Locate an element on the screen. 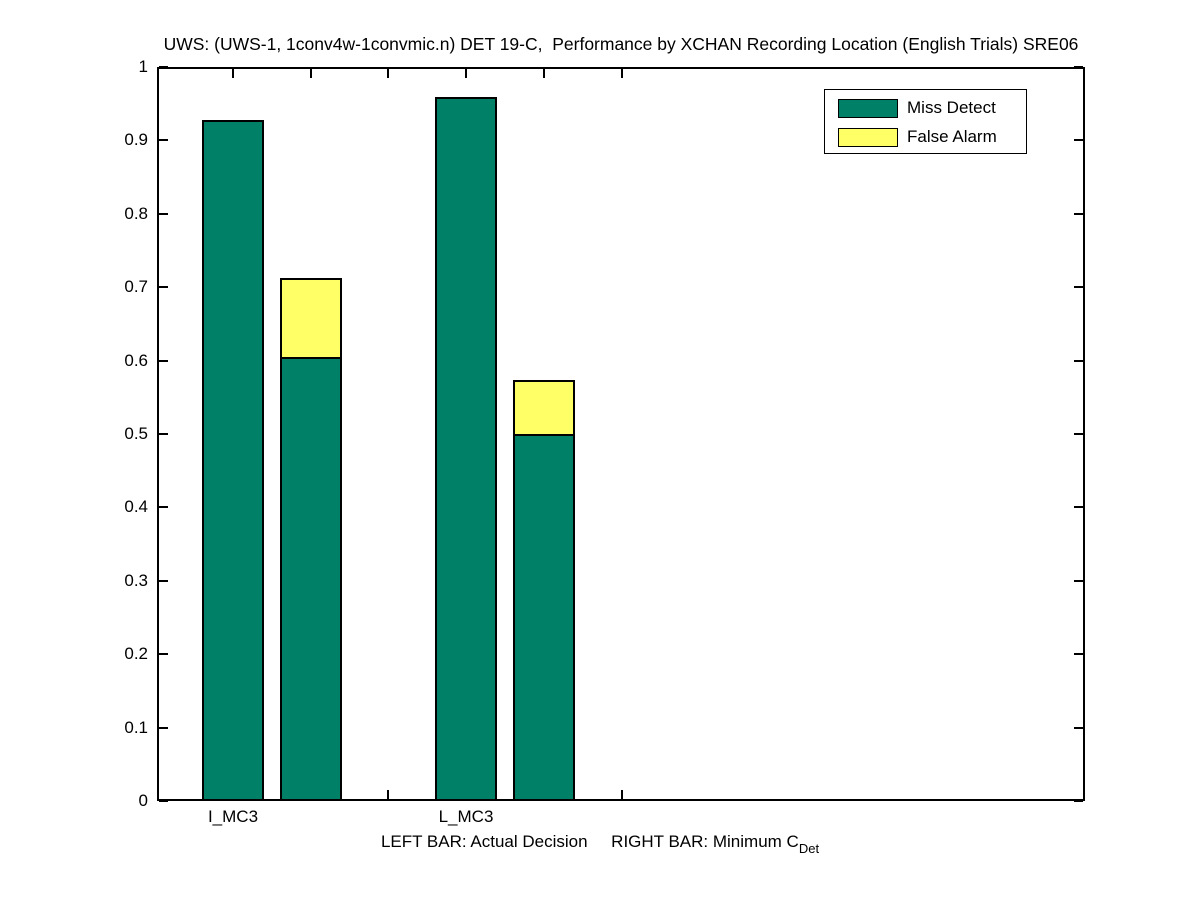 This screenshot has height=900, width=1201. y-axis-tick-label: 0.6 is located at coordinates (136, 360).